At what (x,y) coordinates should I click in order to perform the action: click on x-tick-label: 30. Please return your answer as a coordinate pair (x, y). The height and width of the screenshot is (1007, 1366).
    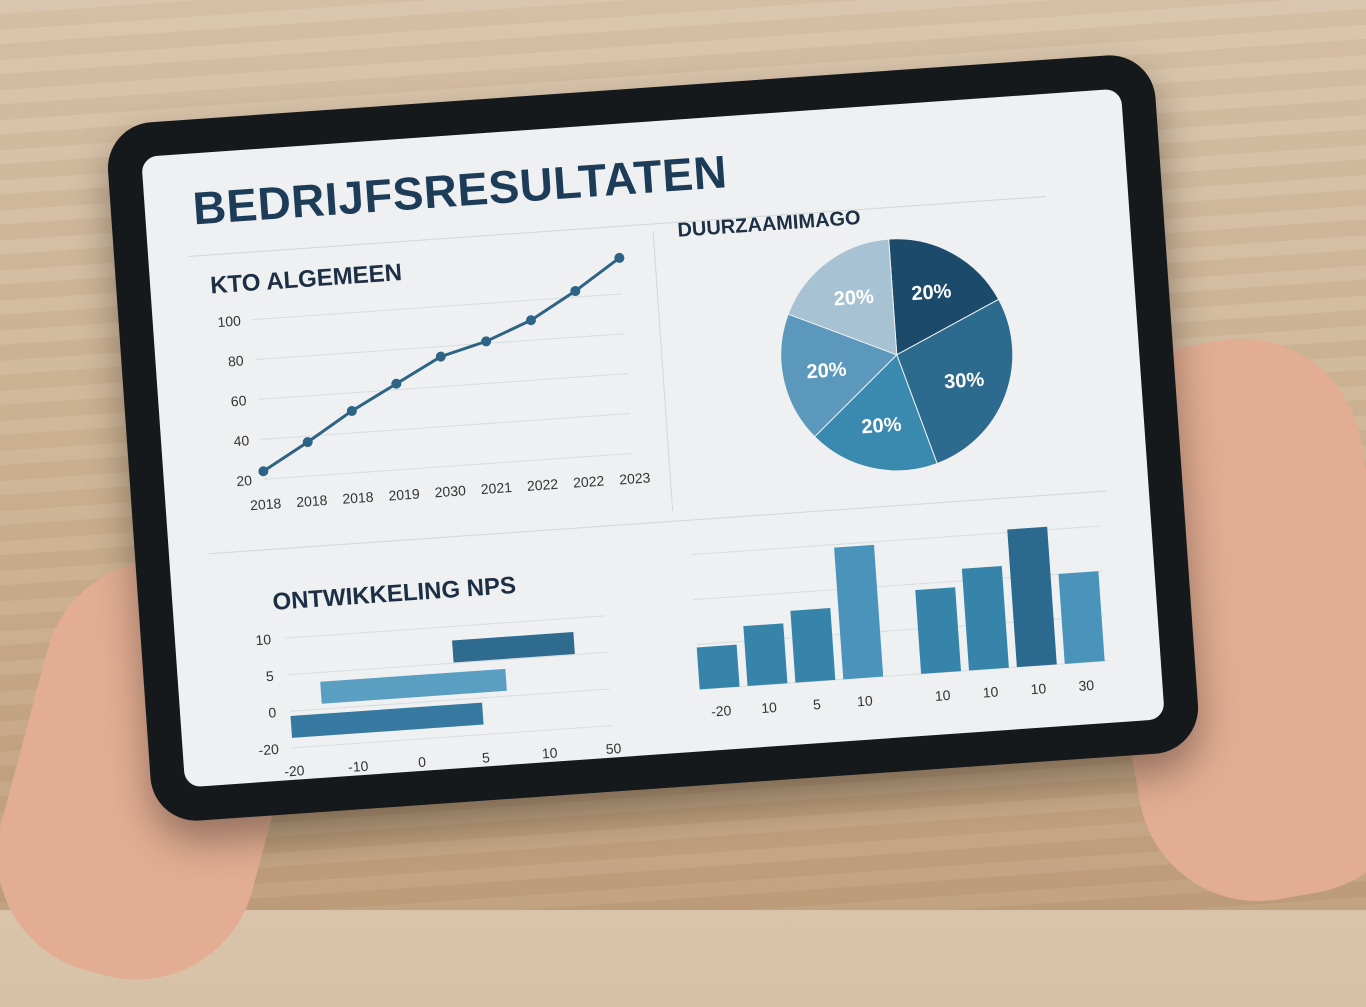
    Looking at the image, I should click on (1086, 685).